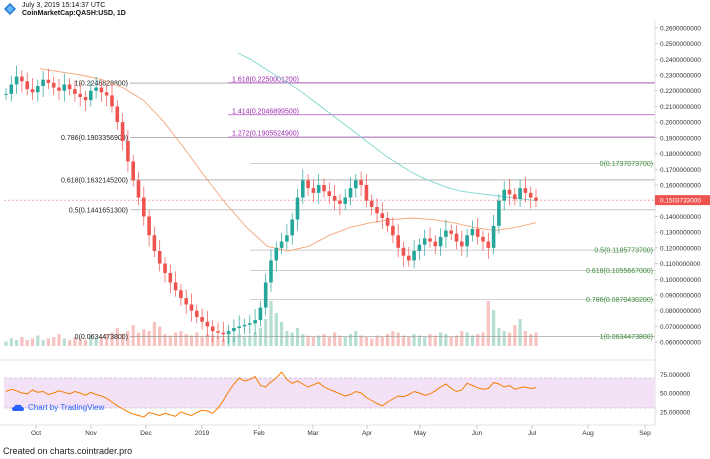 This screenshot has width=710, height=459. Describe the element at coordinates (680, 28) in the screenshot. I see `price-tick-label: 0.2600000000` at that location.